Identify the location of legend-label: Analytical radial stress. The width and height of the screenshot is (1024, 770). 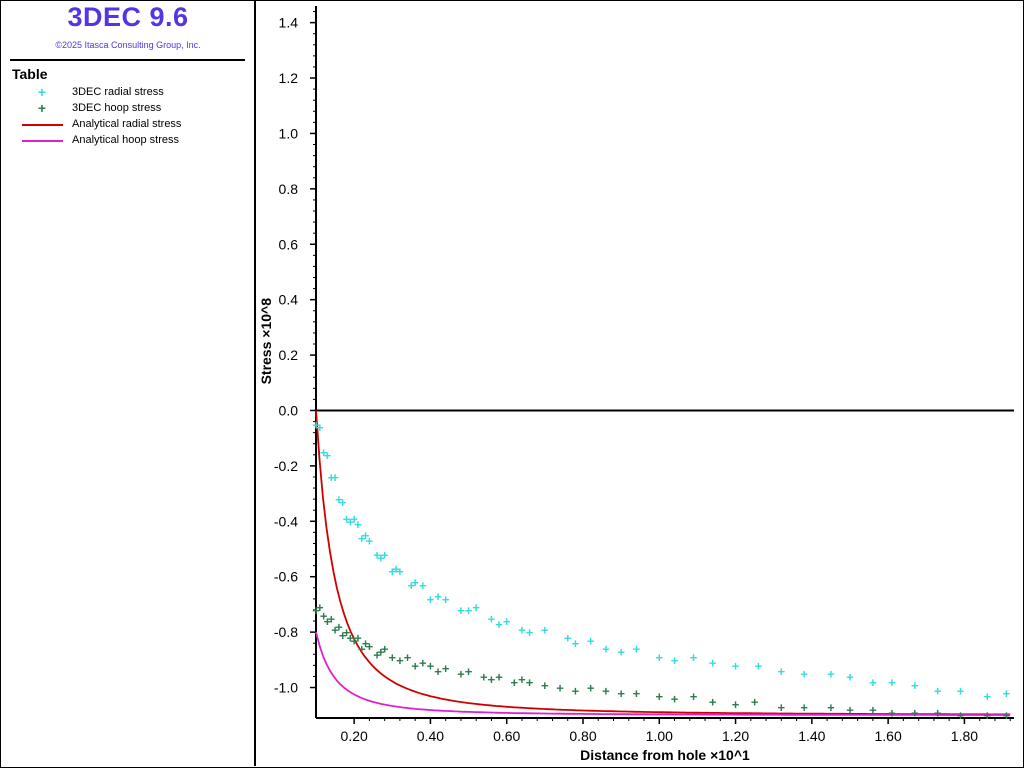
(127, 124).